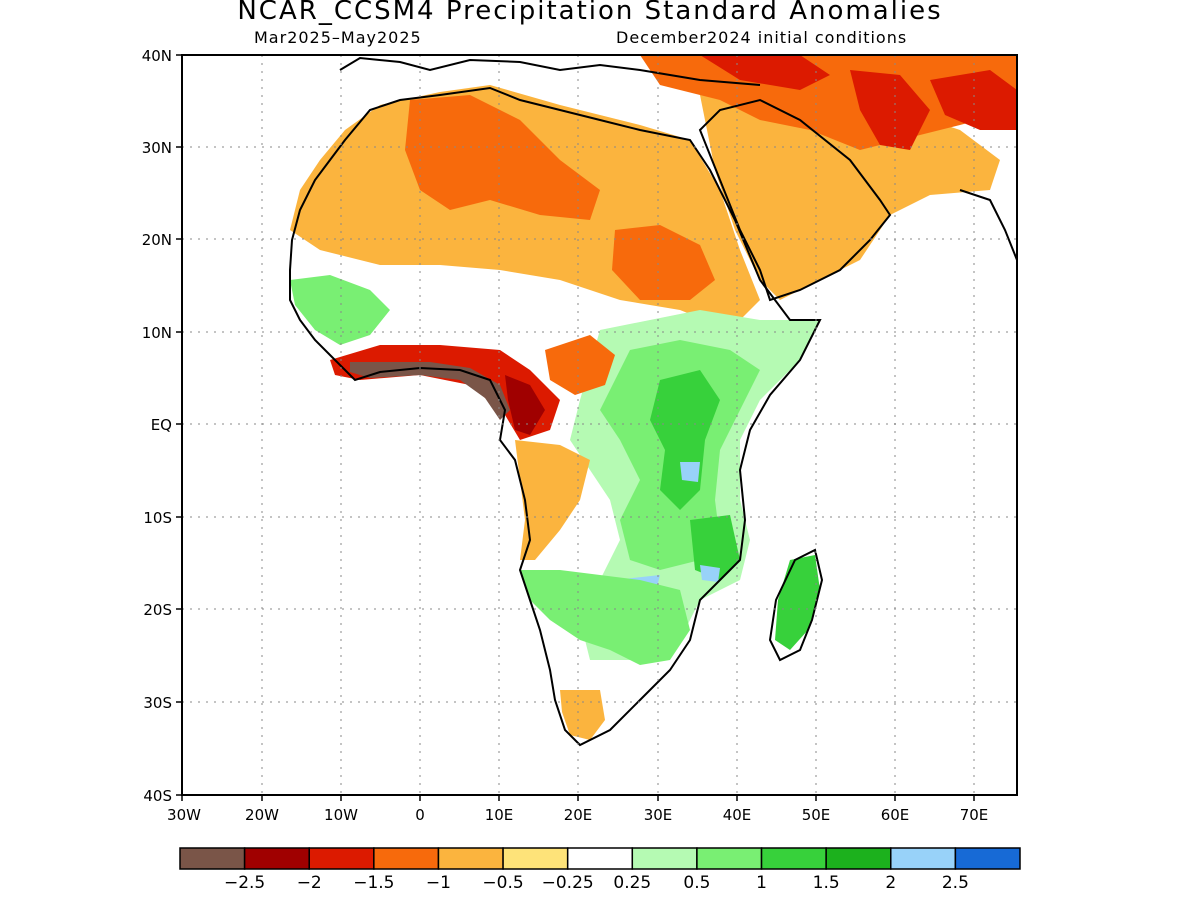 This screenshot has height=900, width=1200. I want to click on colorbar-label: −1, so click(438, 883).